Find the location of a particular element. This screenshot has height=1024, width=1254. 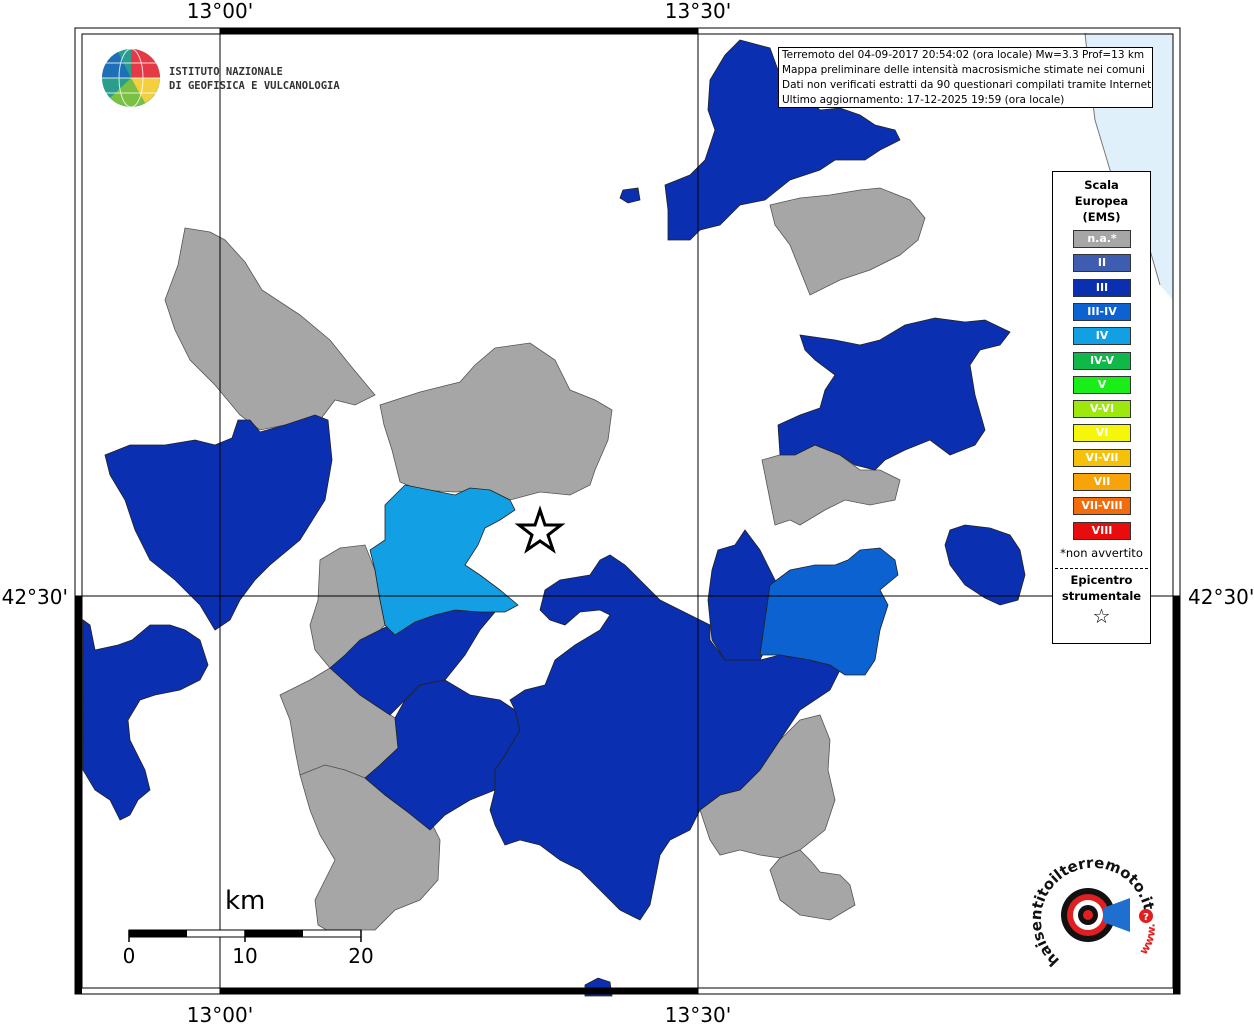

logo-line-2: DI GEOFISICA E VULCANOLOGIA is located at coordinates (254, 86).